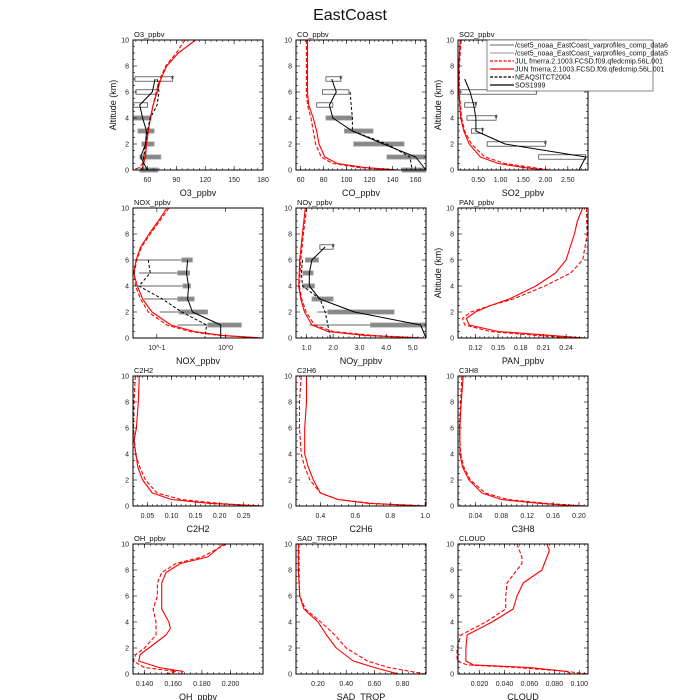 Image resolution: width=700 pixels, height=700 pixels. What do you see at coordinates (355, 516) in the screenshot?
I see `x-tick-label: 0.6` at bounding box center [355, 516].